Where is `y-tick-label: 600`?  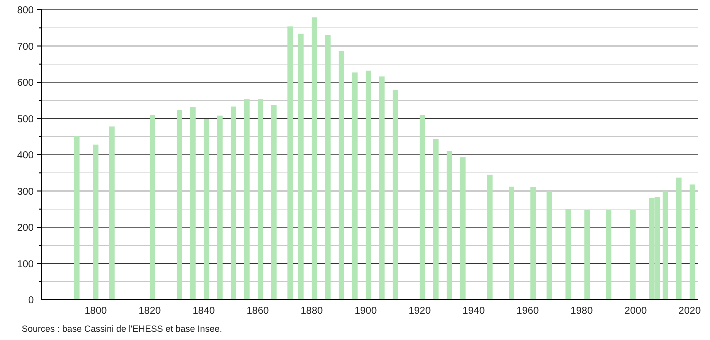 y-tick-label: 600 is located at coordinates (25, 83).